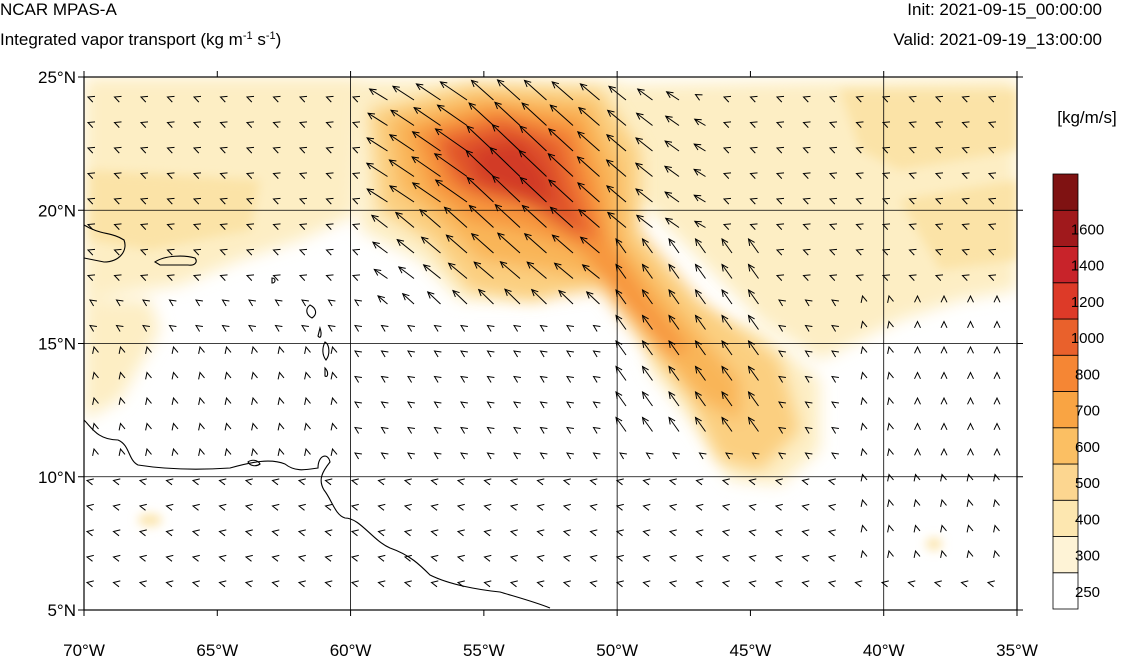 The image size is (1125, 659). Describe the element at coordinates (1087, 411) in the screenshot. I see `colorbar-label: 700` at that location.